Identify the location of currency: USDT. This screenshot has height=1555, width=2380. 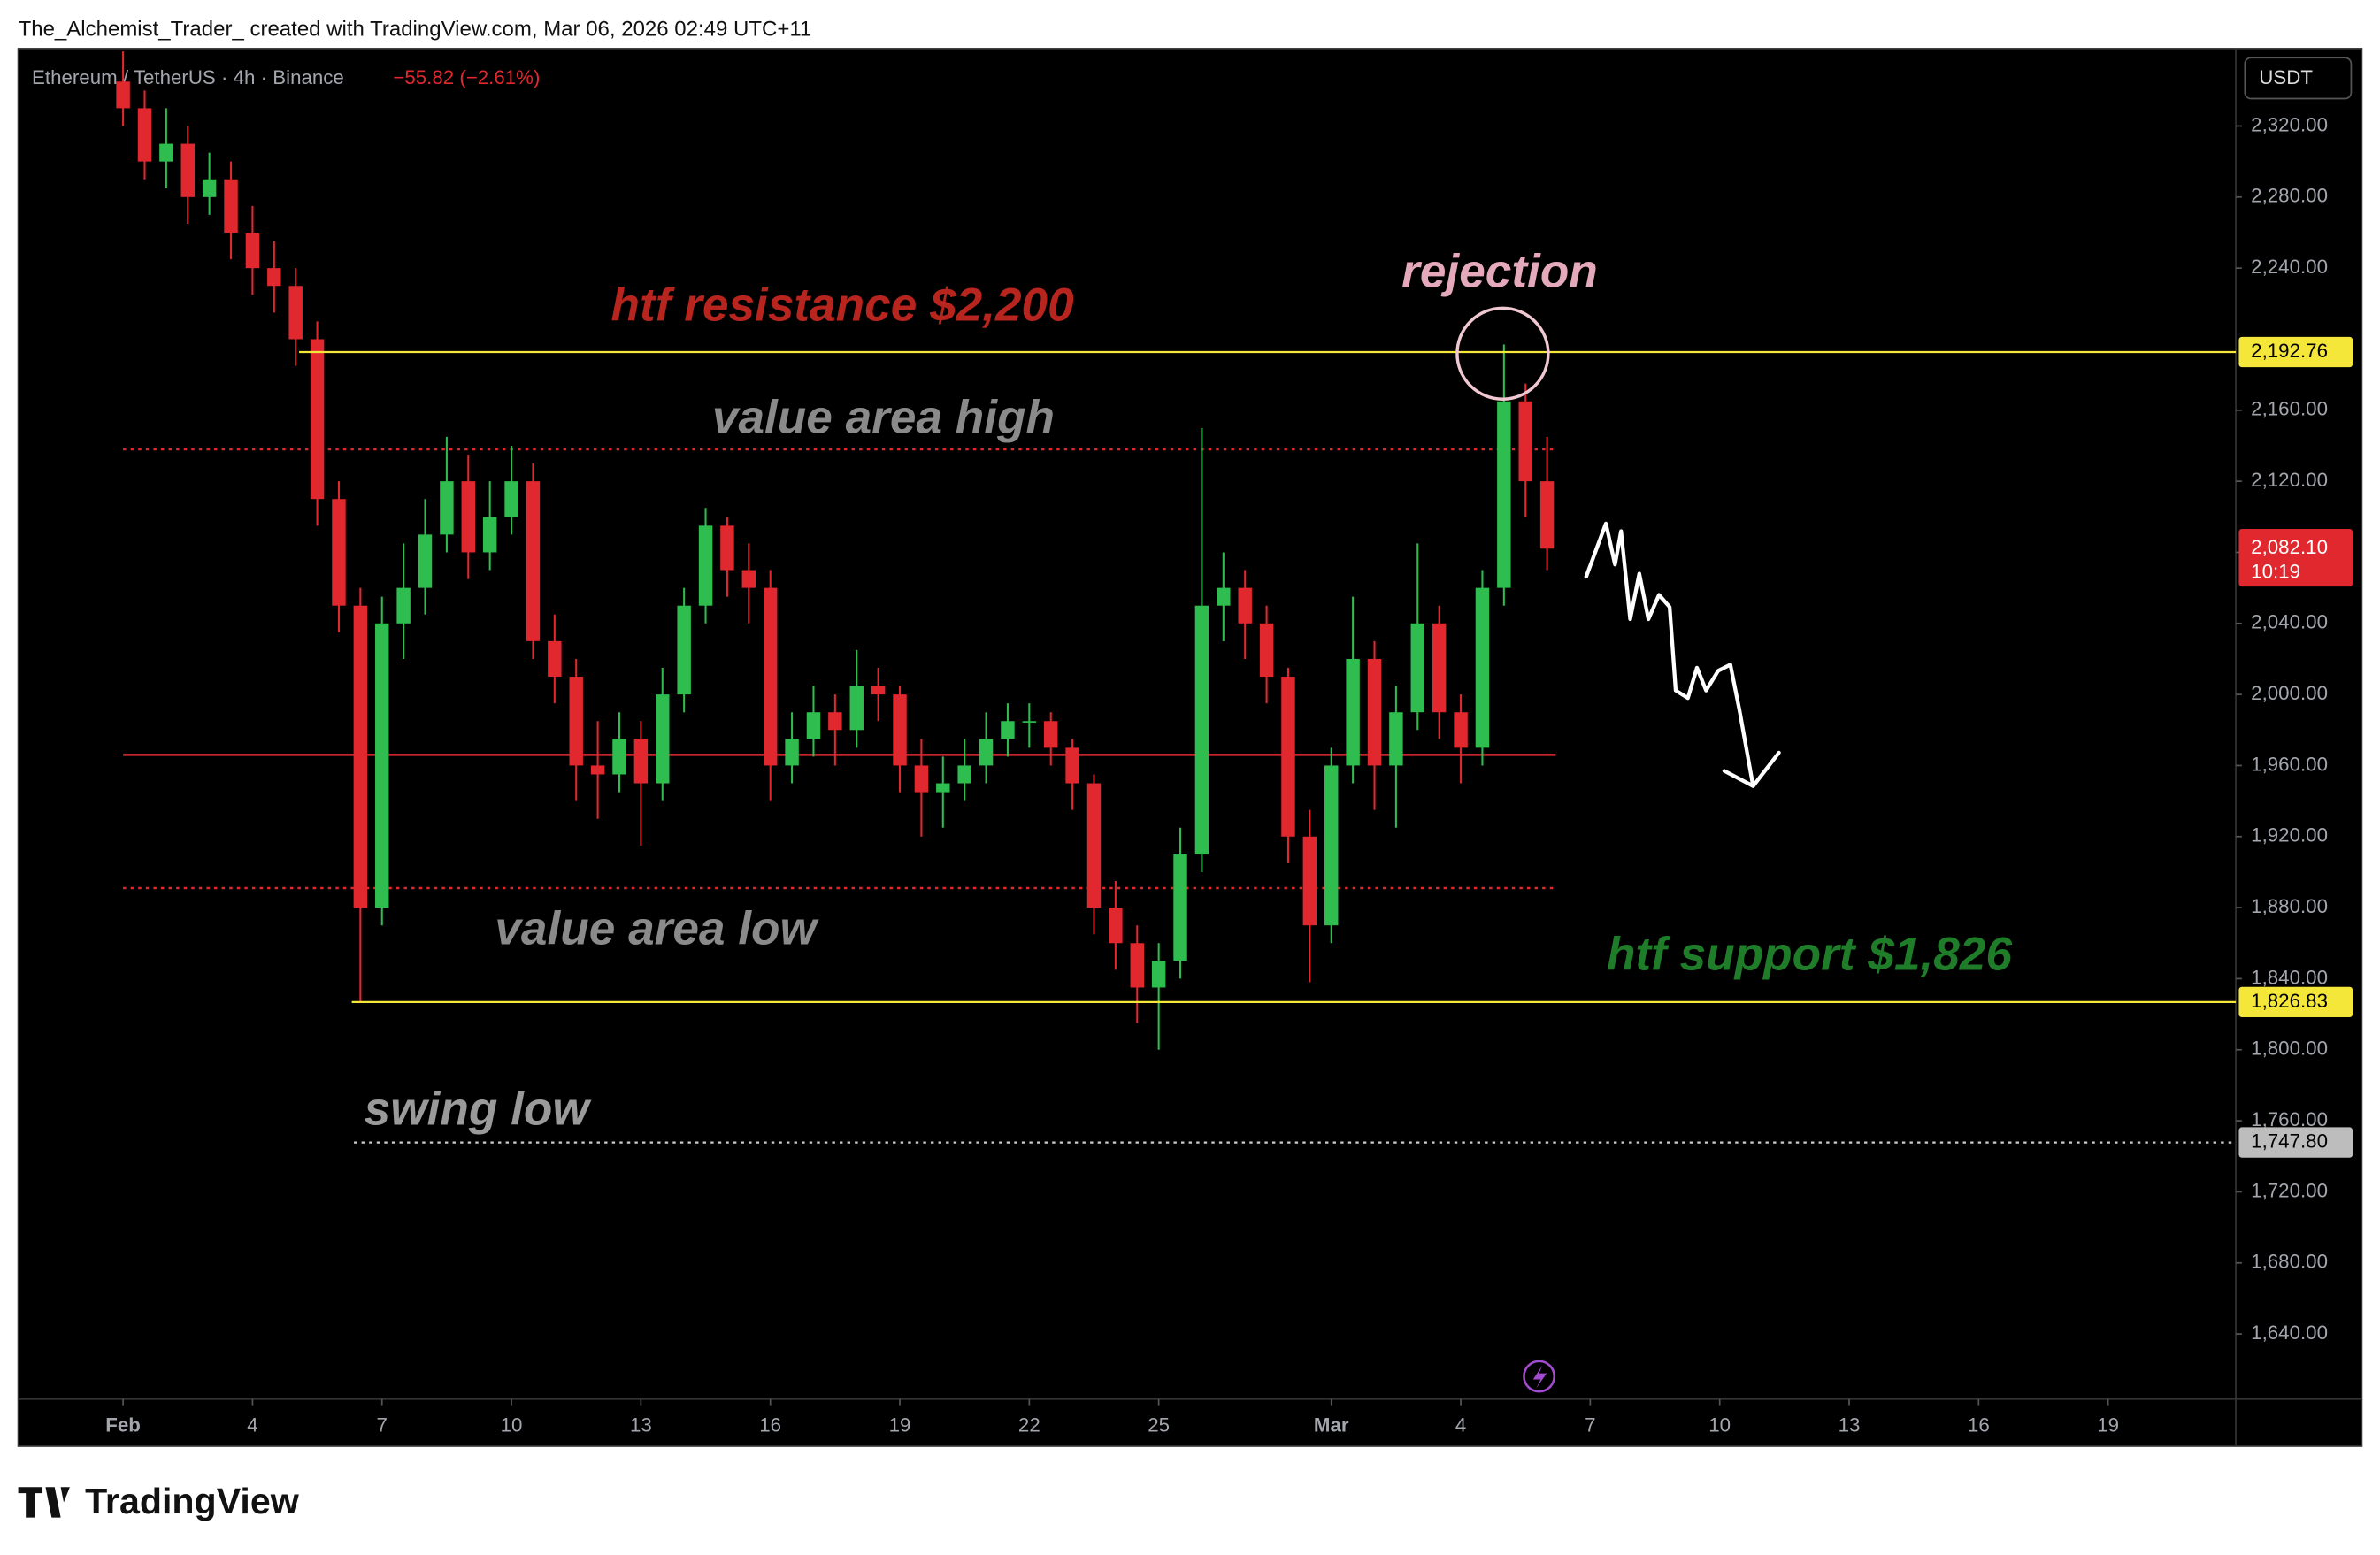
(2286, 77).